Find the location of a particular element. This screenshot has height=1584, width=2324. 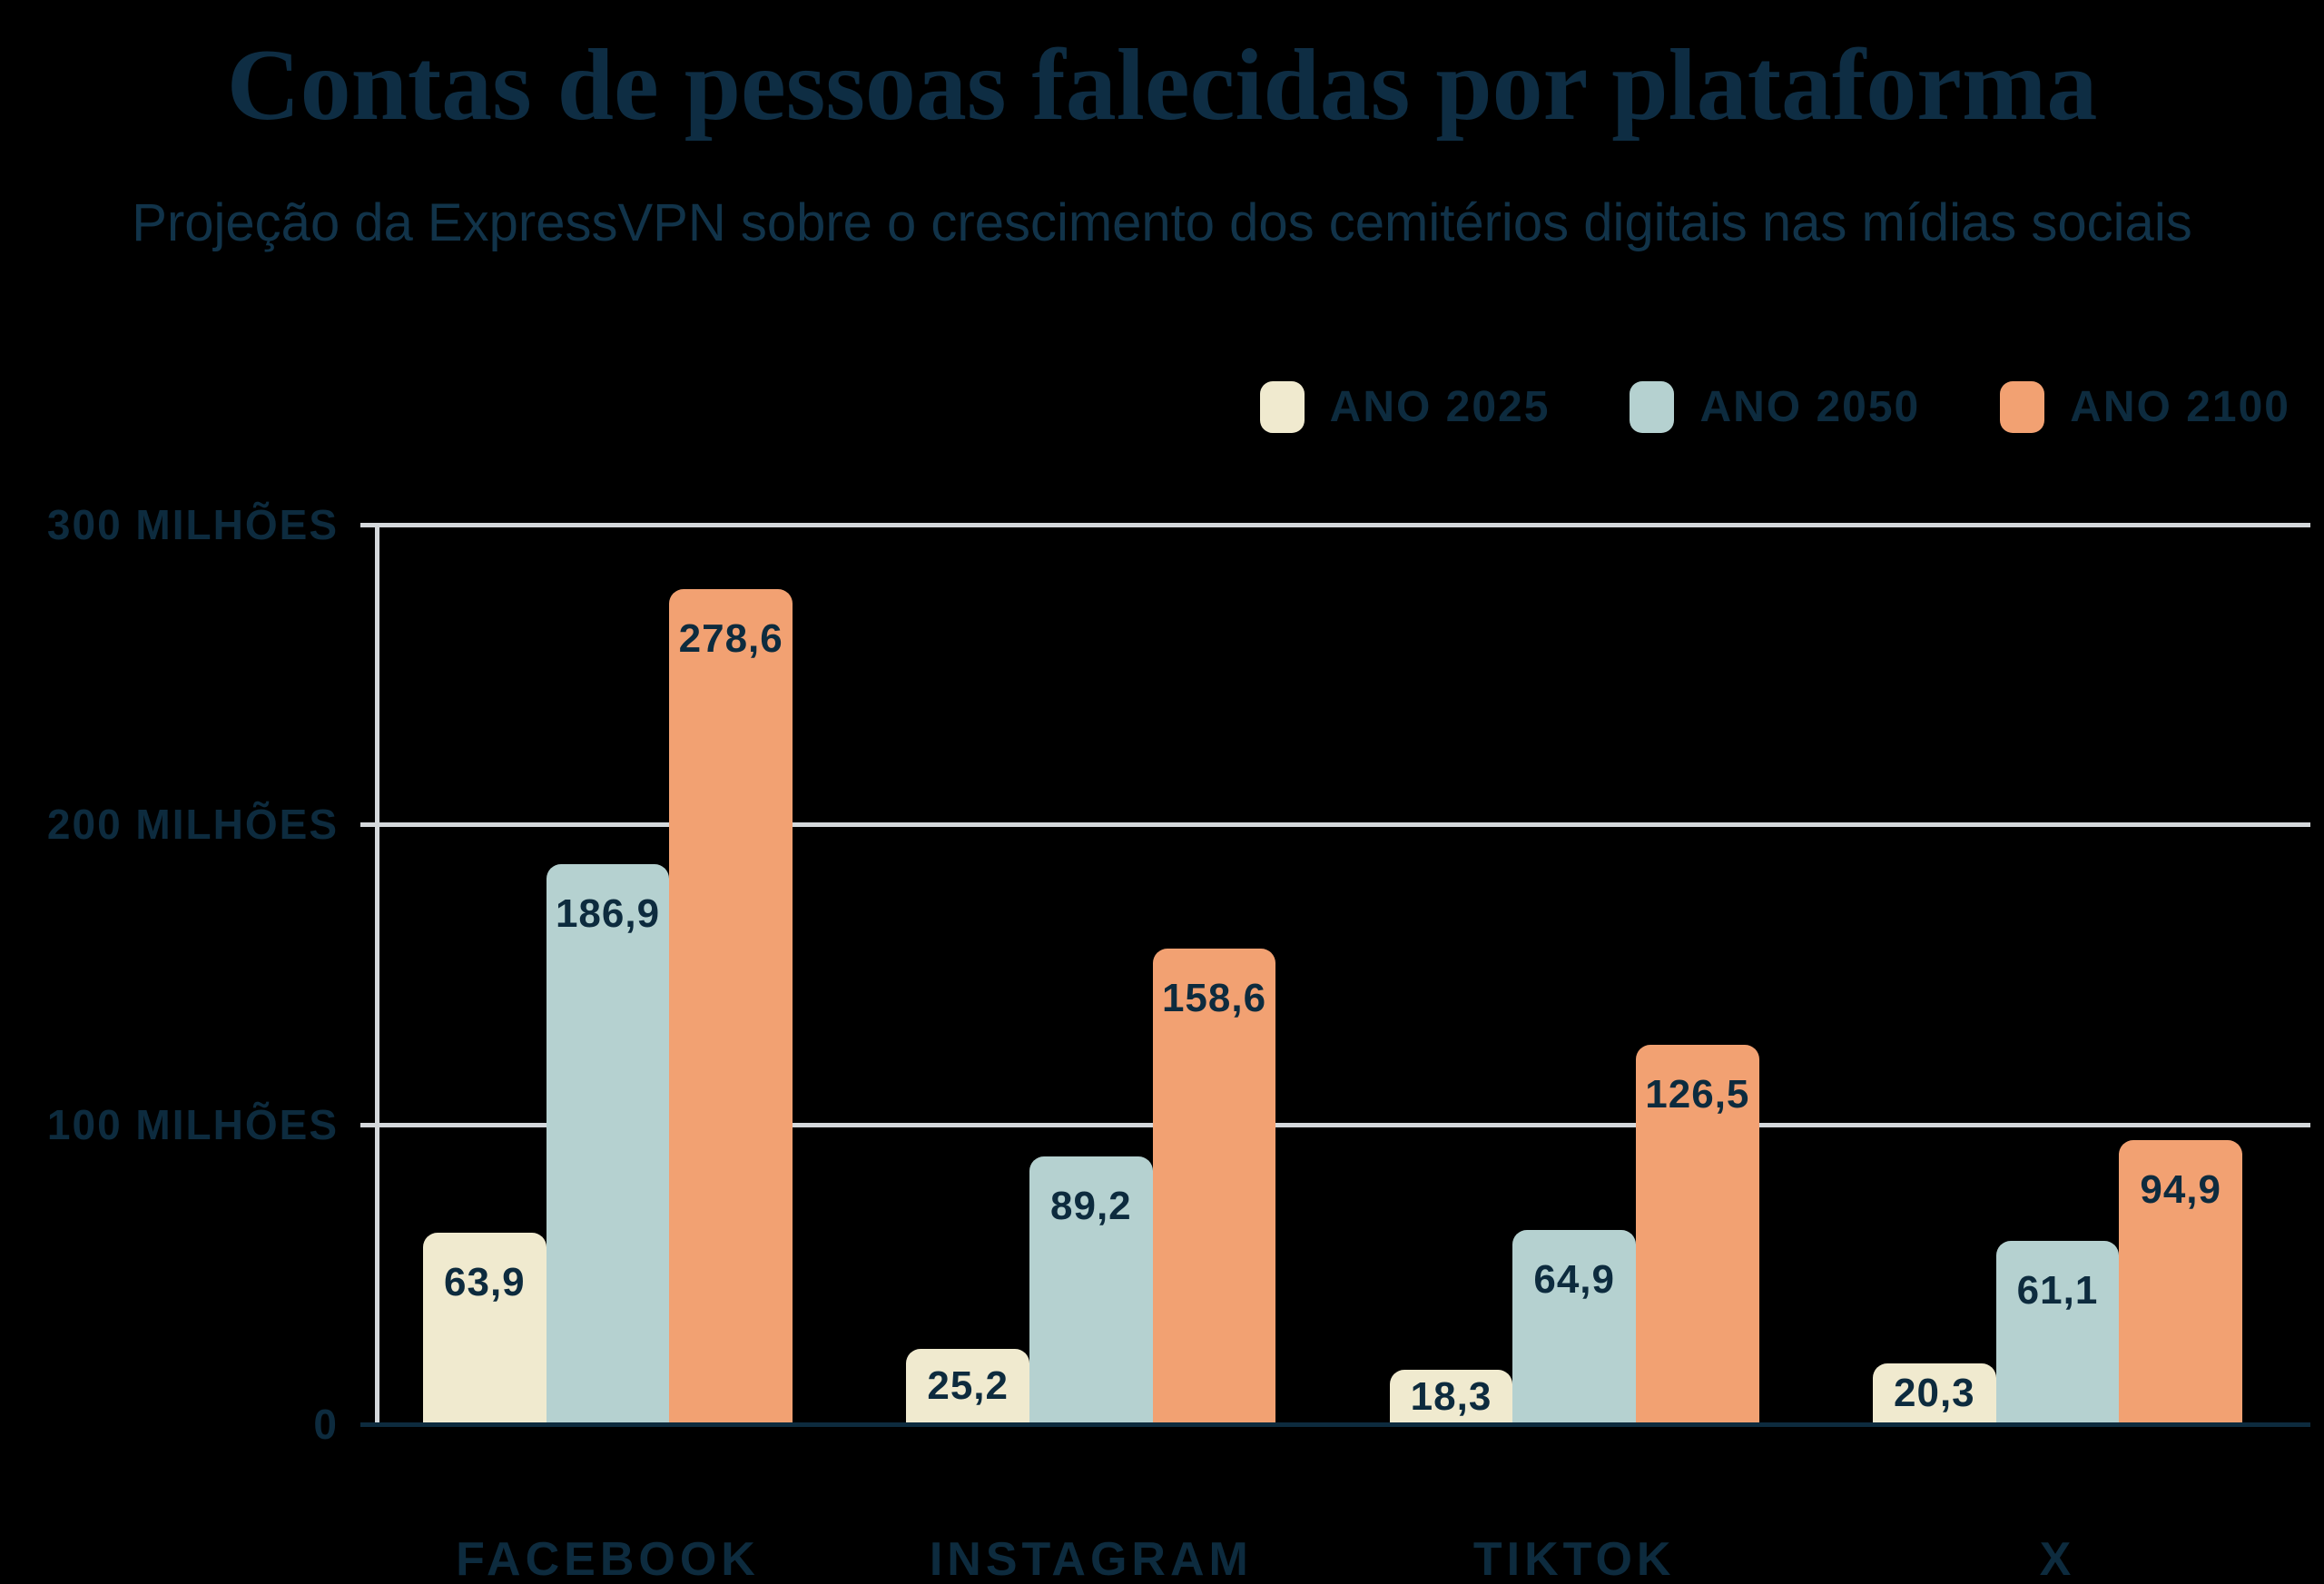

bar: 20,3 is located at coordinates (1934, 1393).